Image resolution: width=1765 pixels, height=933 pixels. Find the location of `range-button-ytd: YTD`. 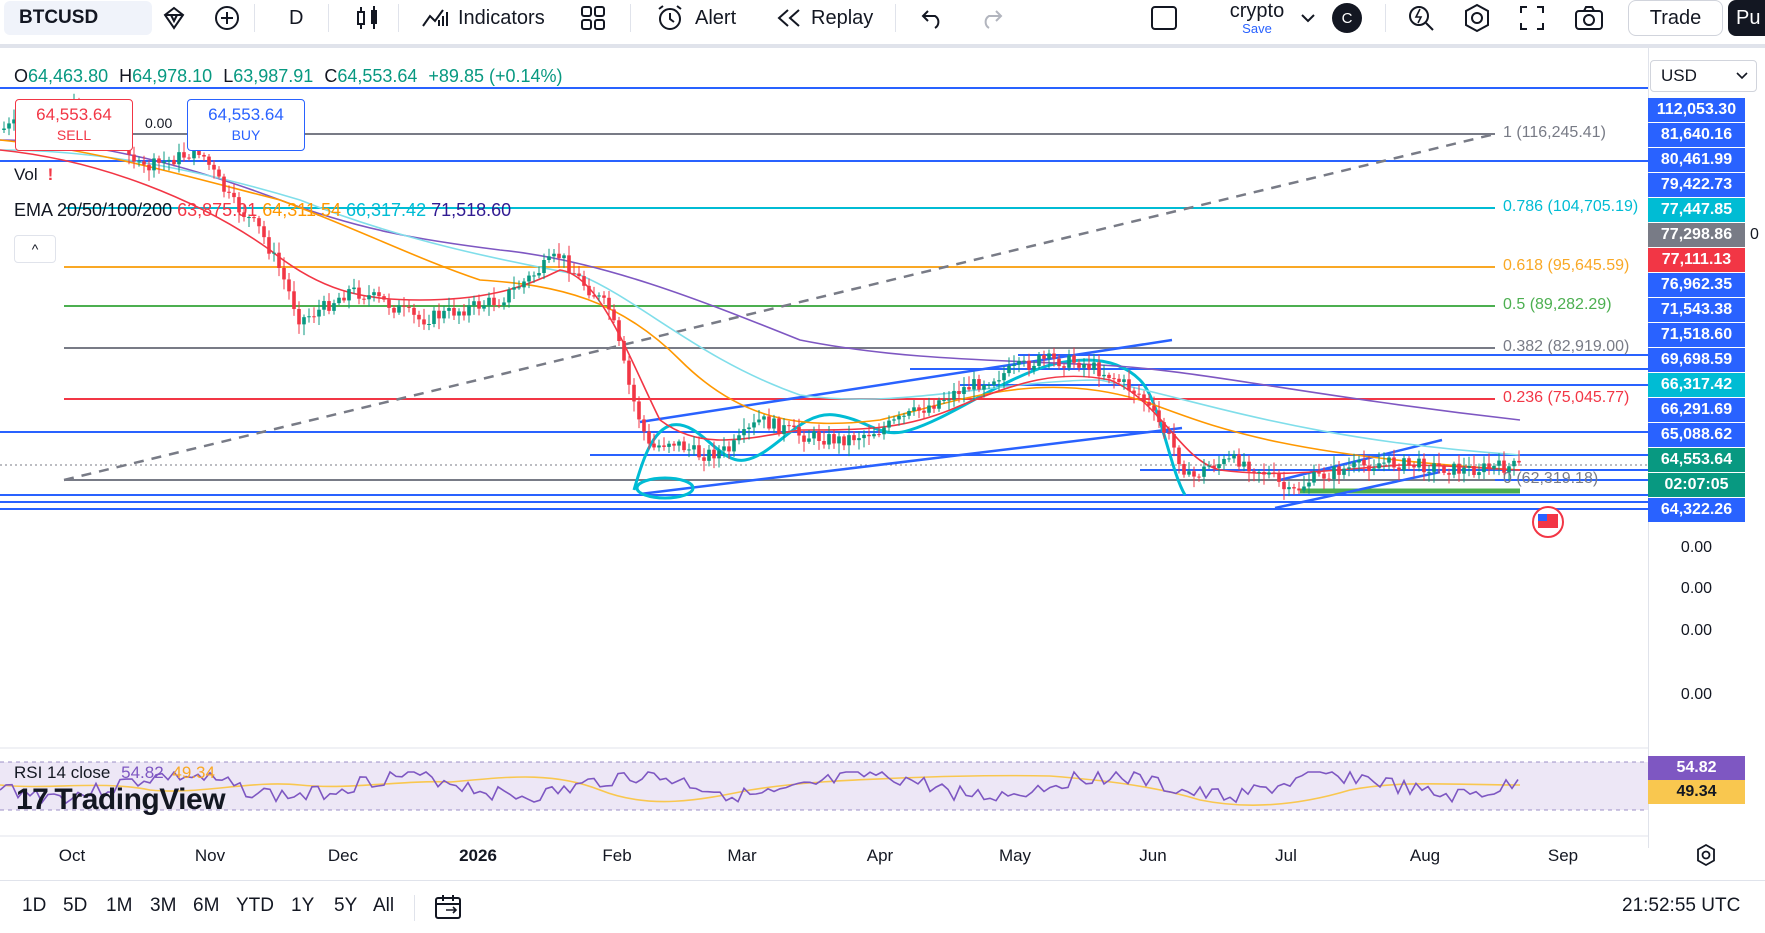

range-button-ytd: YTD is located at coordinates (255, 905).